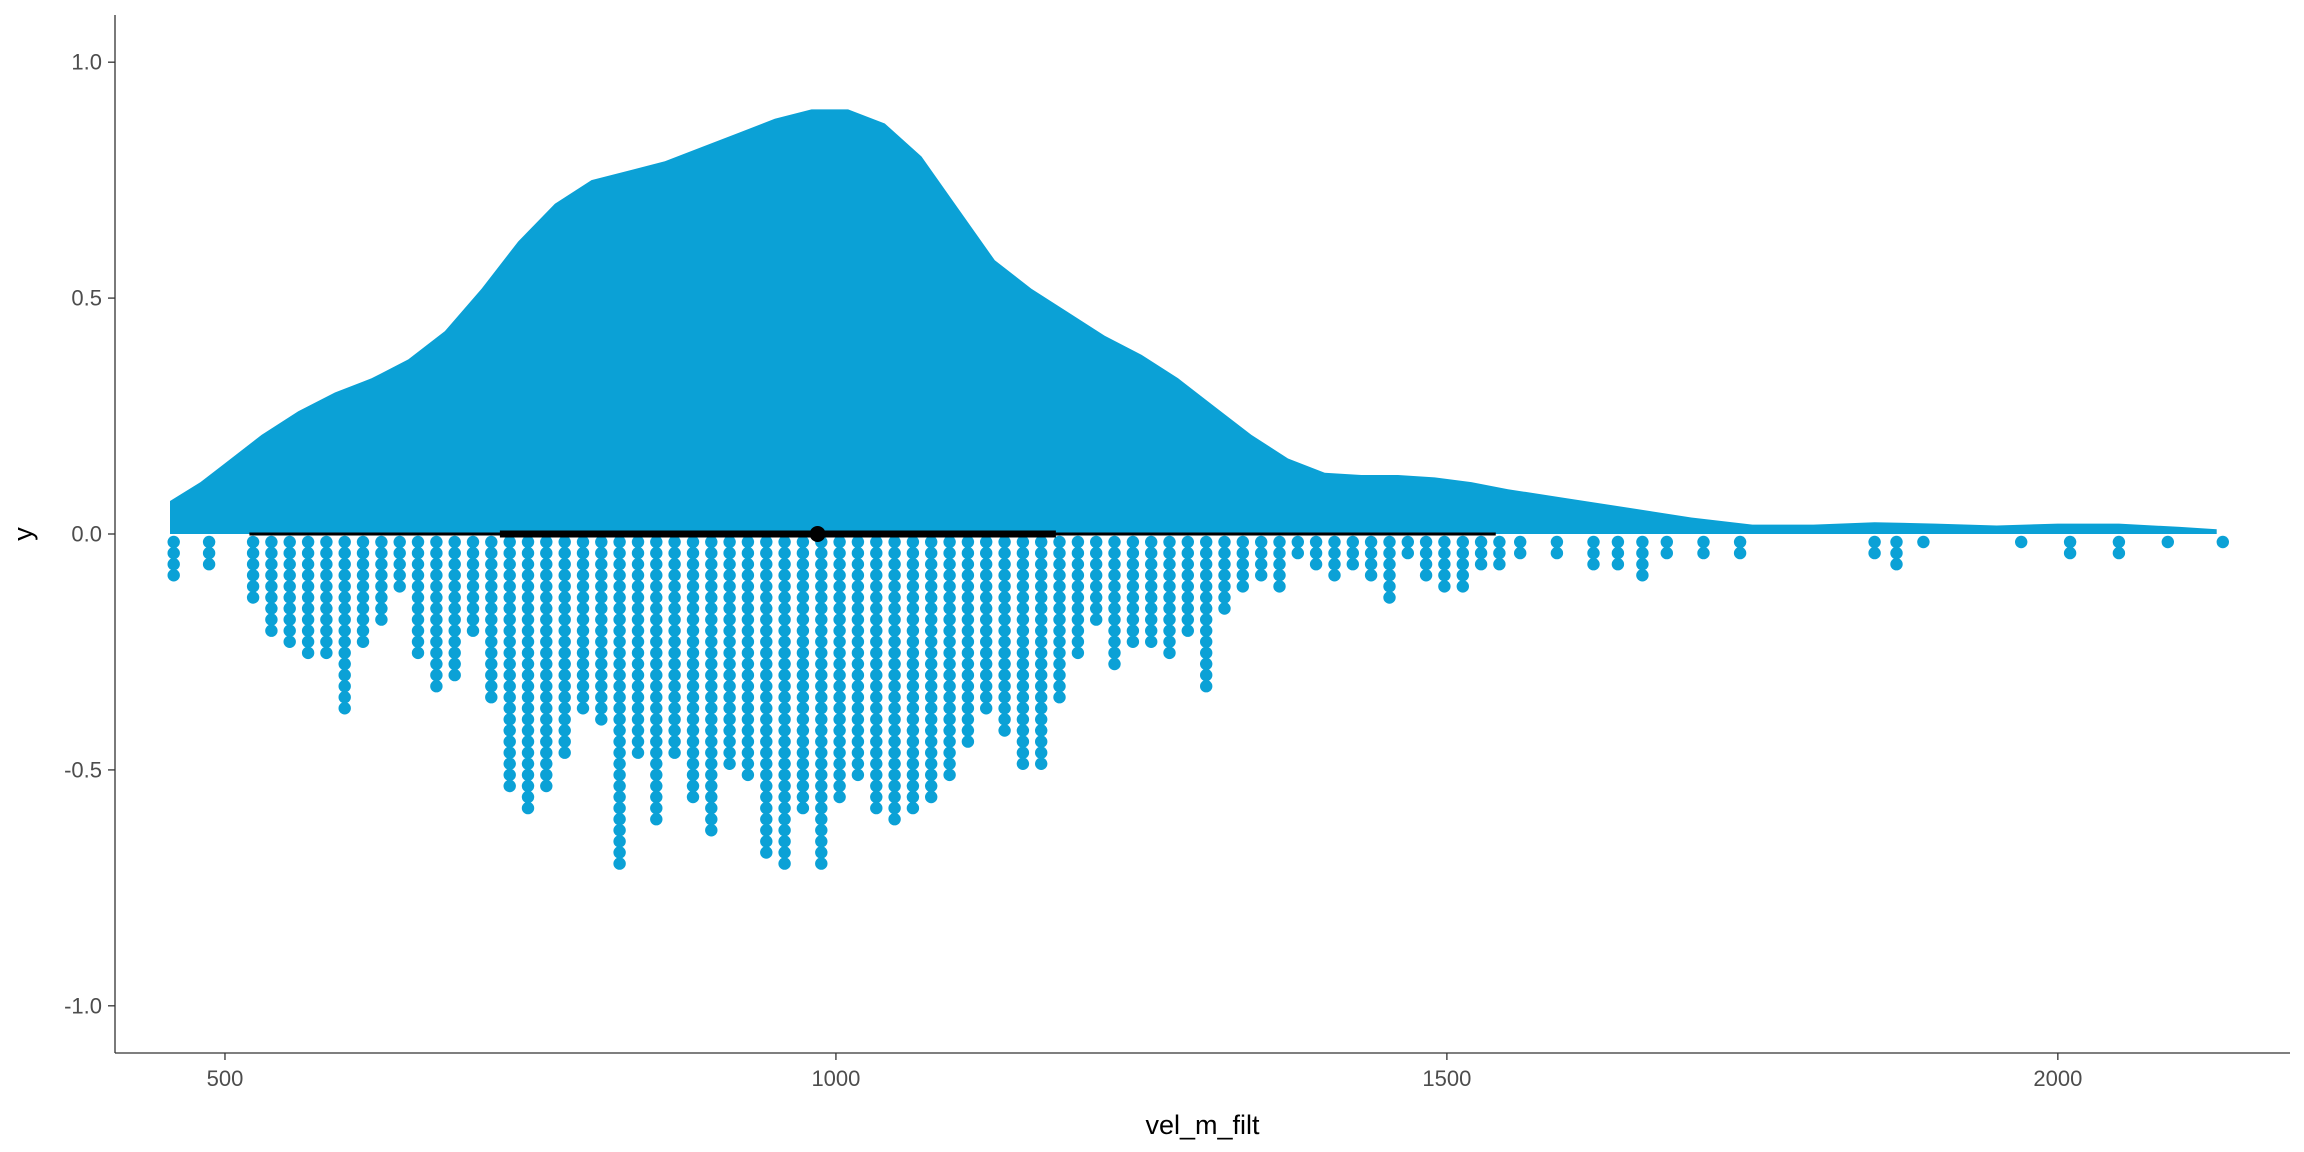  I want to click on x-tick-label: 1500, so click(1446, 1078).